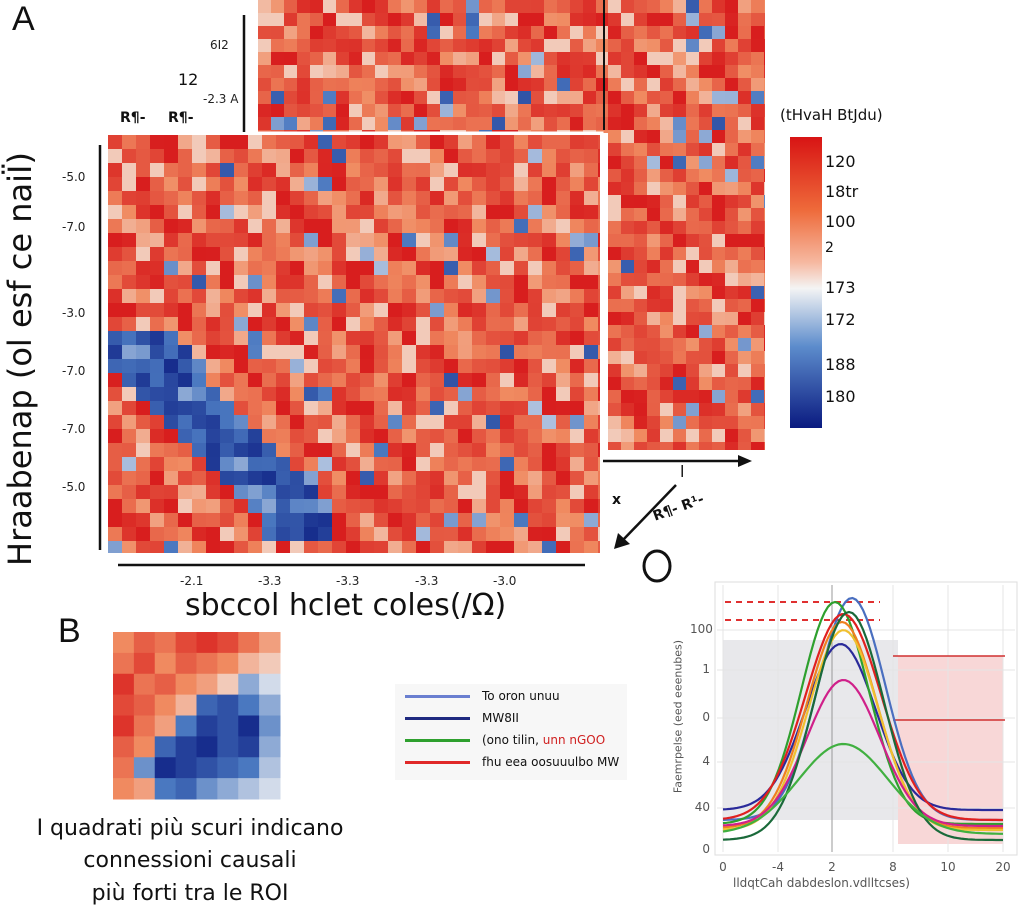 This screenshot has height=920, width=1024. What do you see at coordinates (482, 696) in the screenshot?
I see `legend-entry: To oron unuu` at bounding box center [482, 696].